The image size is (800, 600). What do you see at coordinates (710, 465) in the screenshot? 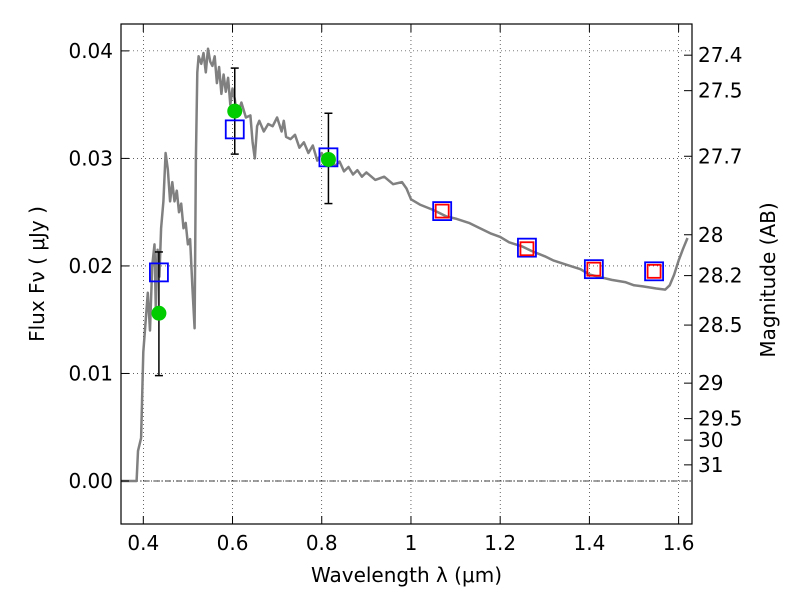
I see `right-tick-label: 31` at bounding box center [710, 465].